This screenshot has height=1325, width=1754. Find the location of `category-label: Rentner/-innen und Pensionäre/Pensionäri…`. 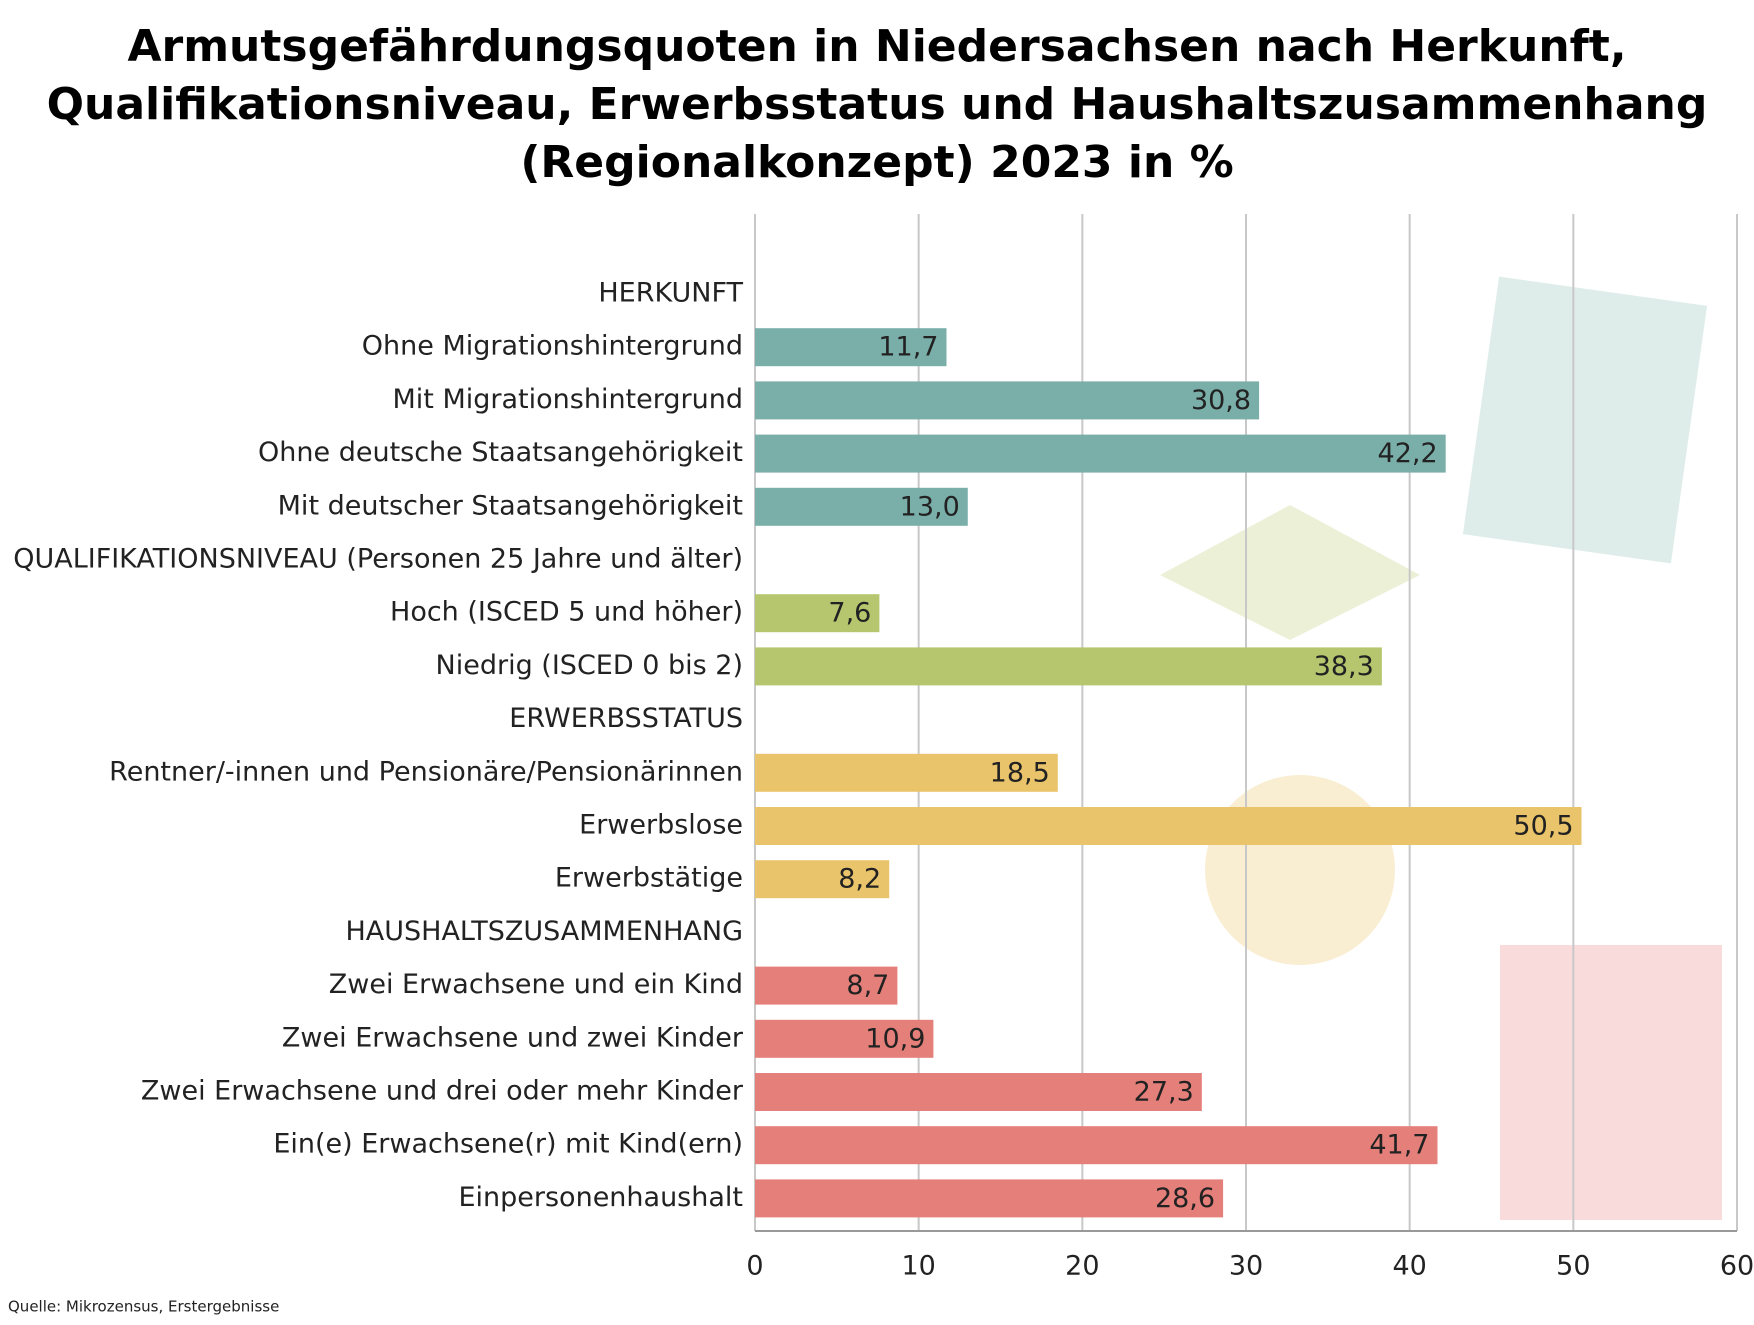

category-label: Rentner/-innen und Pensionäre/Pensionäri… is located at coordinates (426, 771).